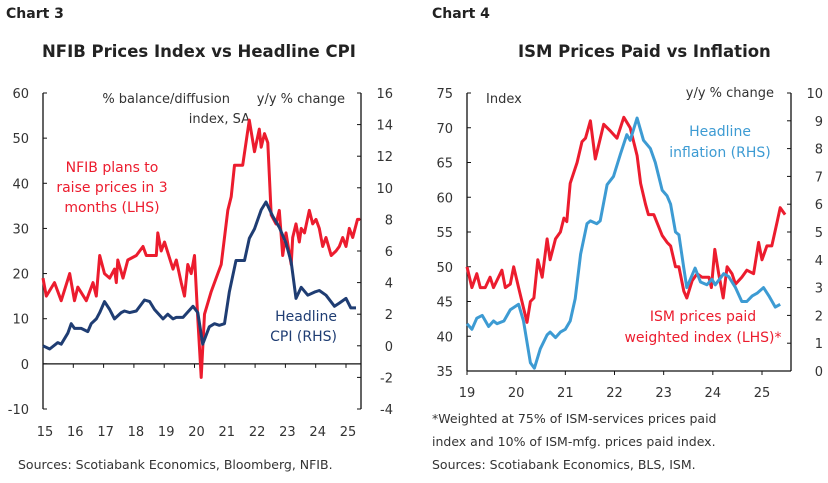  What do you see at coordinates (730, 93) in the screenshot?
I see `chart4-right-axis-title: y/y % change` at bounding box center [730, 93].